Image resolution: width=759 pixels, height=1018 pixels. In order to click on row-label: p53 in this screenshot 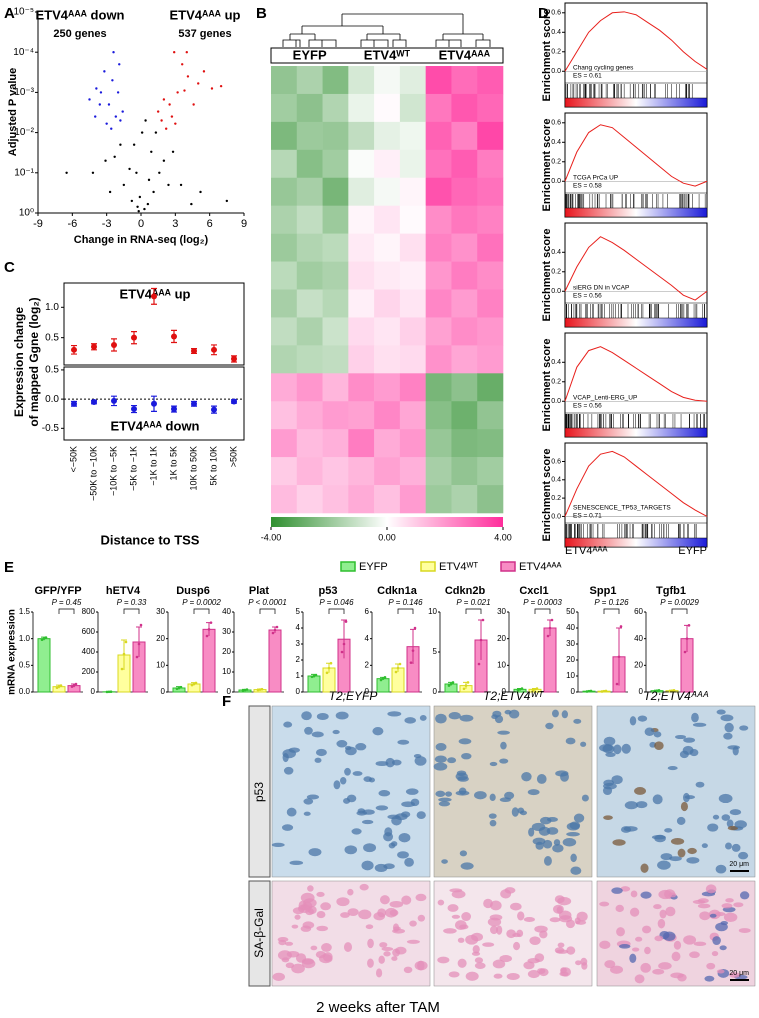, I will do `click(259, 792)`.